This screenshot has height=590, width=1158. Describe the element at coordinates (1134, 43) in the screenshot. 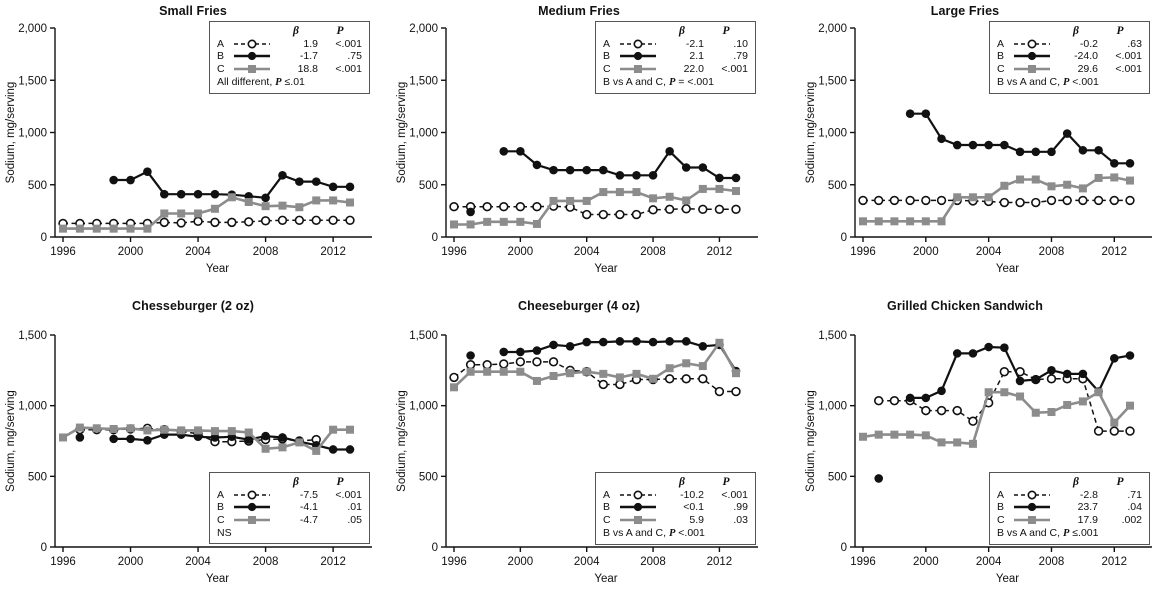

I see `legend-p-value: .63` at that location.